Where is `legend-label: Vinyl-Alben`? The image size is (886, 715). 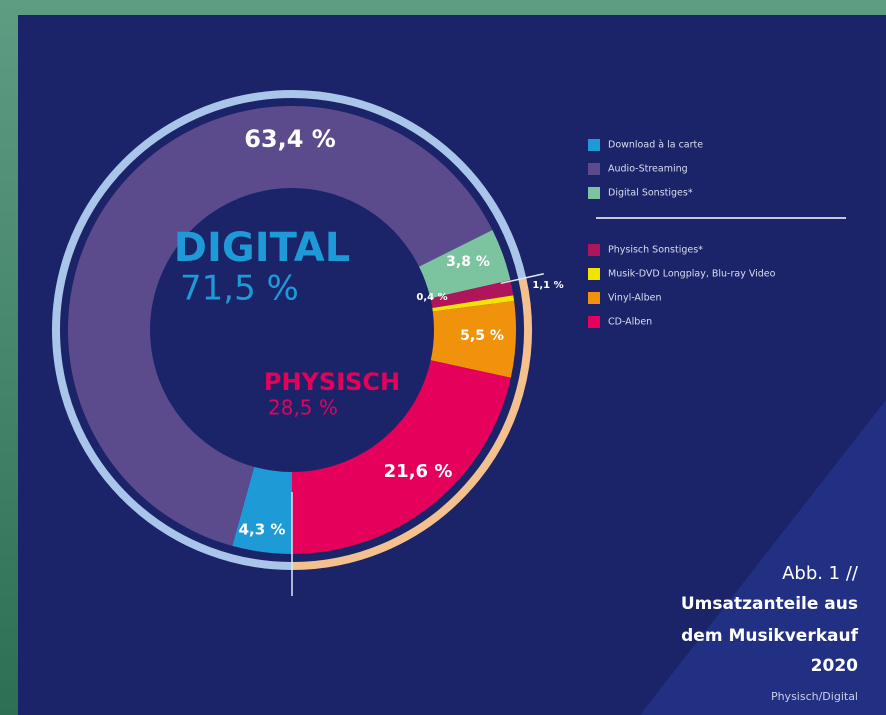
legend-label: Vinyl-Alben is located at coordinates (634, 298).